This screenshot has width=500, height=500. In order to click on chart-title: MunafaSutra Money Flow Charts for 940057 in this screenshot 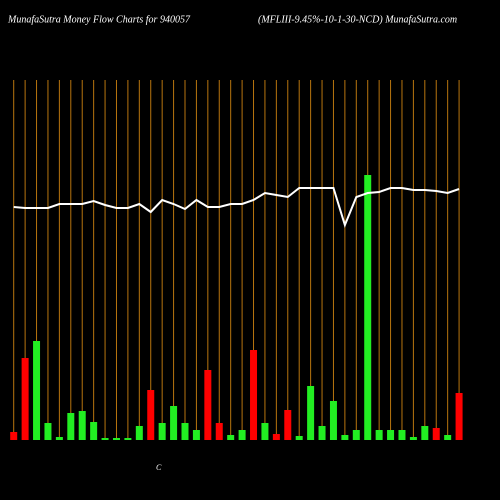, I will do `click(99, 19)`.